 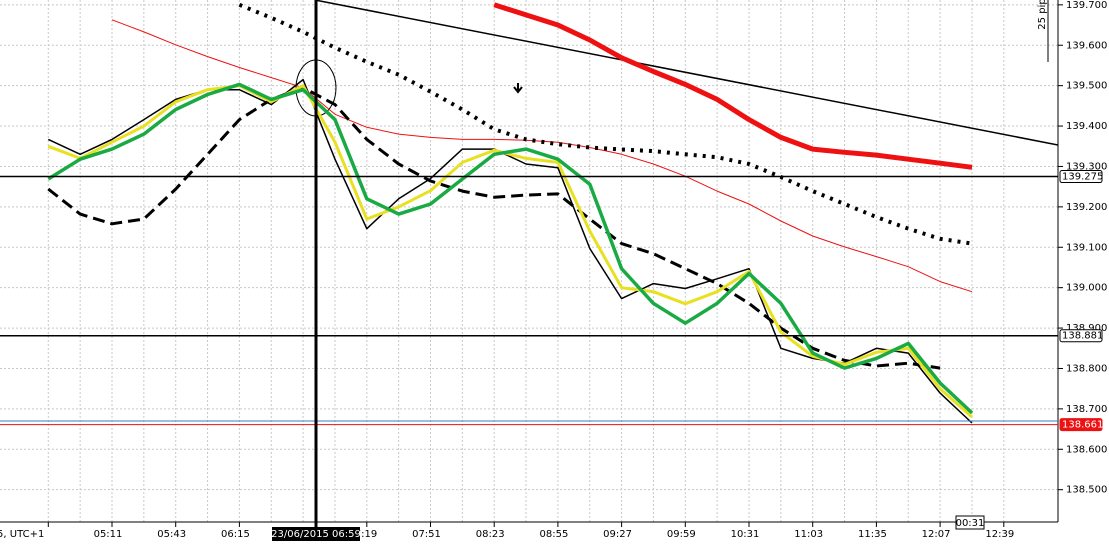 I want to click on arrow-marker, so click(x=518, y=88).